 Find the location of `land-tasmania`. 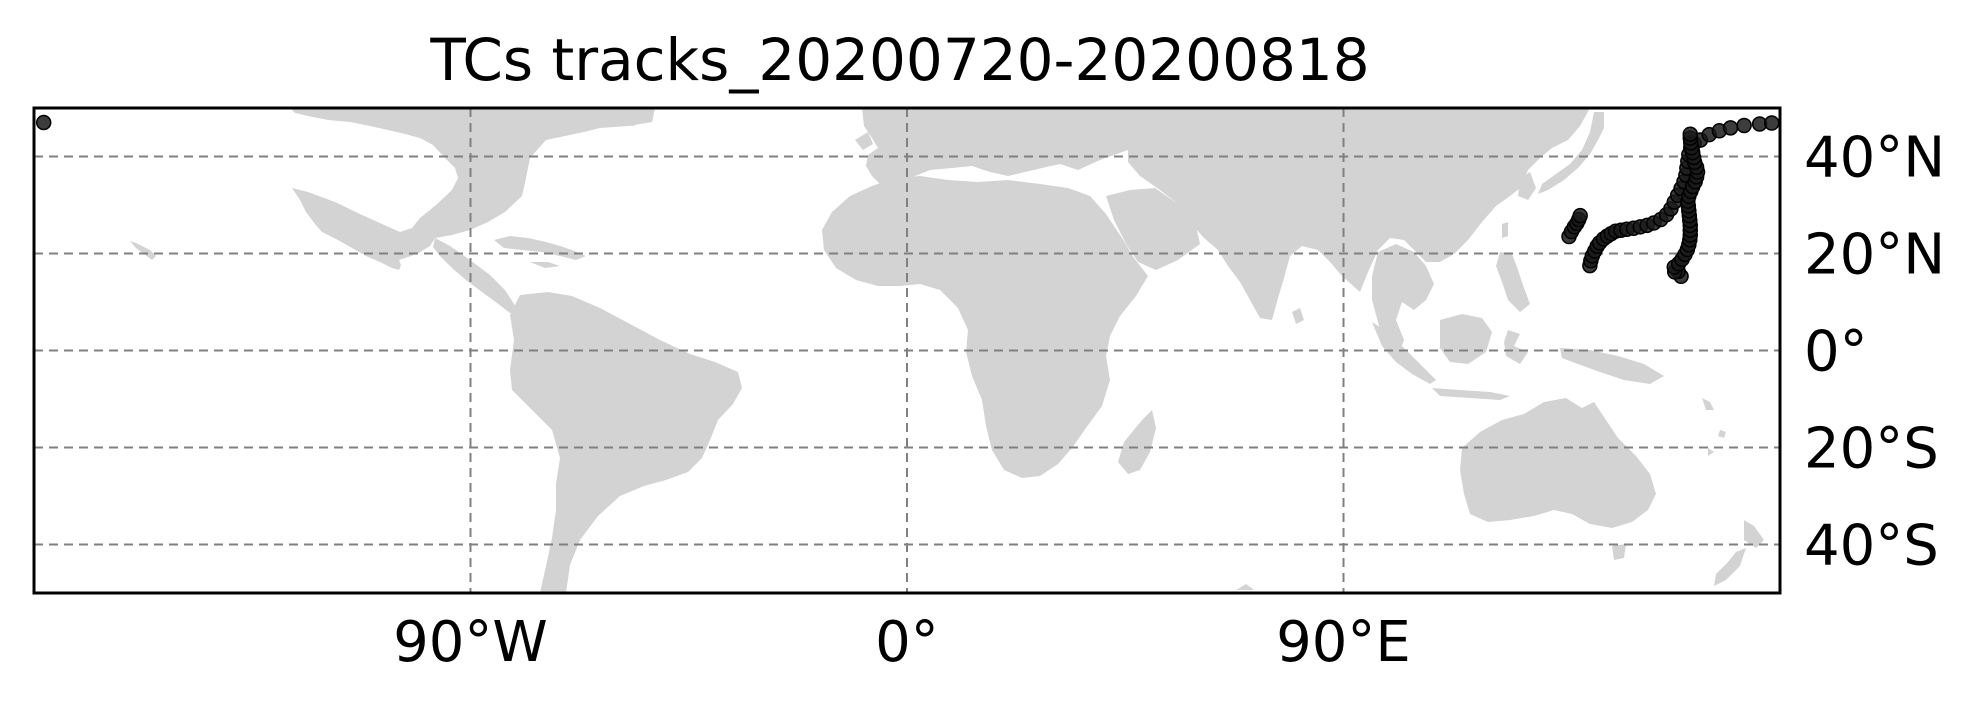

land-tasmania is located at coordinates (1619, 552).